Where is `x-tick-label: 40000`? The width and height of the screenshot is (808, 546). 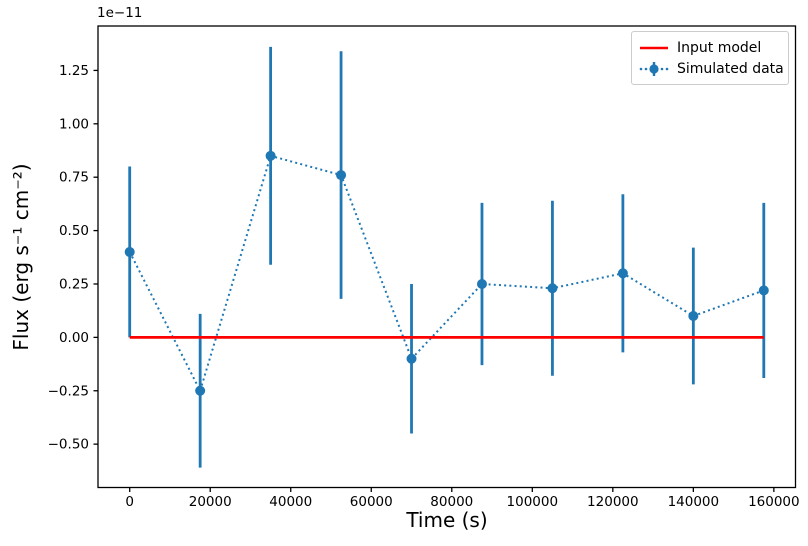 x-tick-label: 40000 is located at coordinates (290, 502).